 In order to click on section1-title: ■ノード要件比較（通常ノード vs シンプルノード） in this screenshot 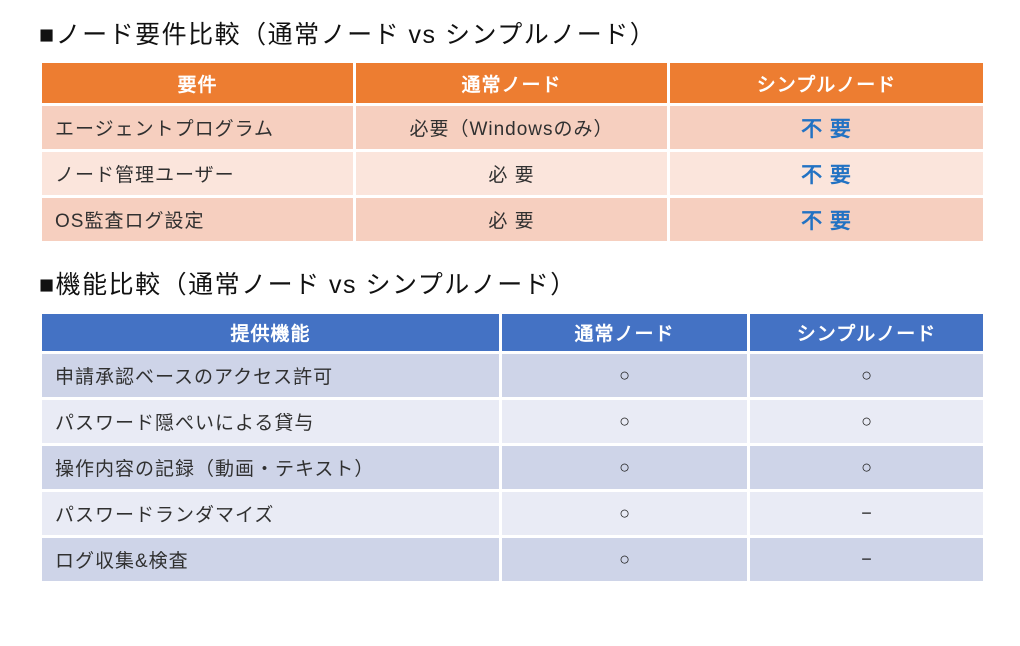, I will do `click(348, 35)`.